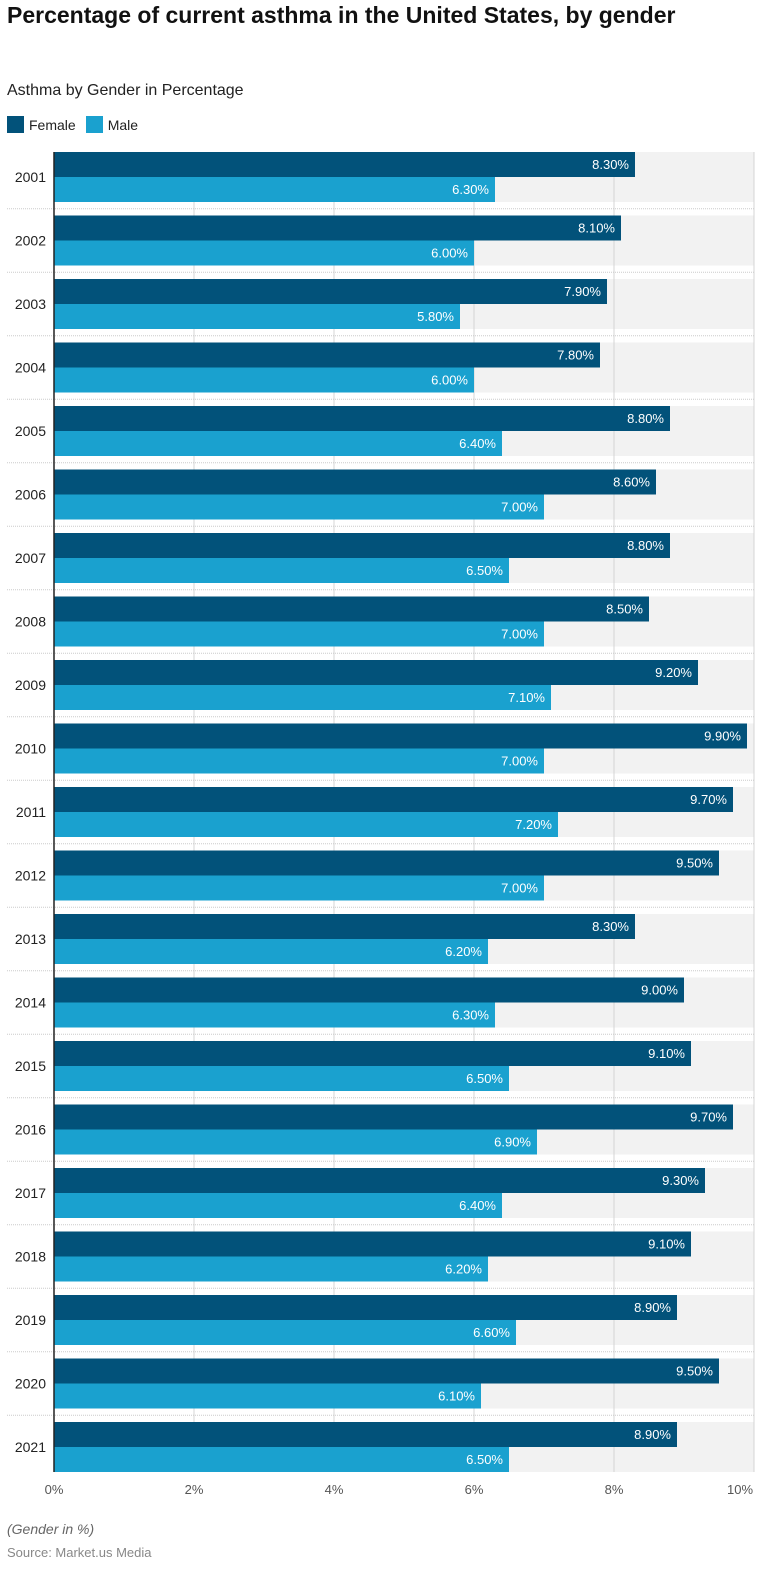  What do you see at coordinates (30, 1193) in the screenshot?
I see `category-label: 2017` at bounding box center [30, 1193].